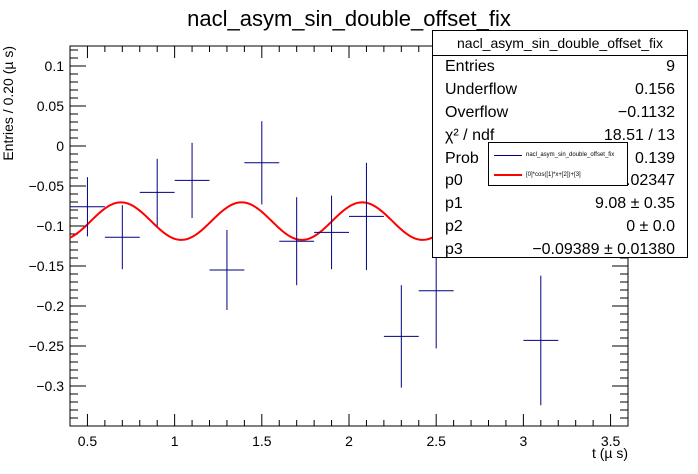 This screenshot has height=474, width=698. What do you see at coordinates (635, 204) in the screenshot?
I see `stats-value: 9.08 ± 0.35` at bounding box center [635, 204].